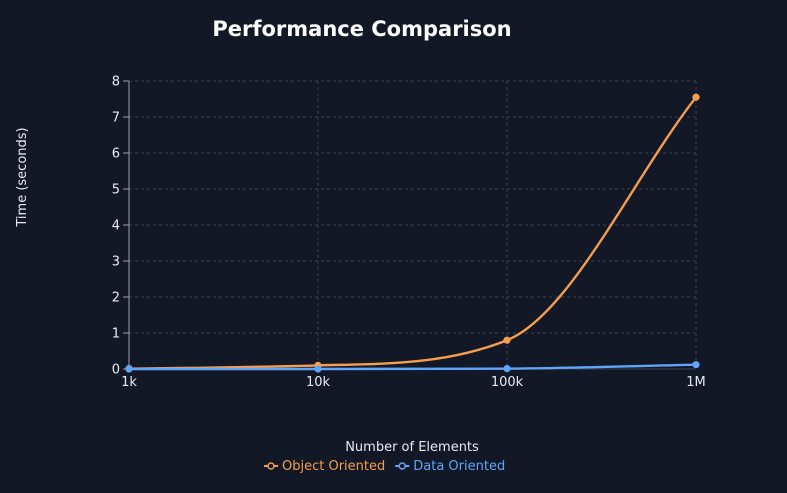  What do you see at coordinates (459, 466) in the screenshot?
I see `legend-label: Data Oriented` at bounding box center [459, 466].